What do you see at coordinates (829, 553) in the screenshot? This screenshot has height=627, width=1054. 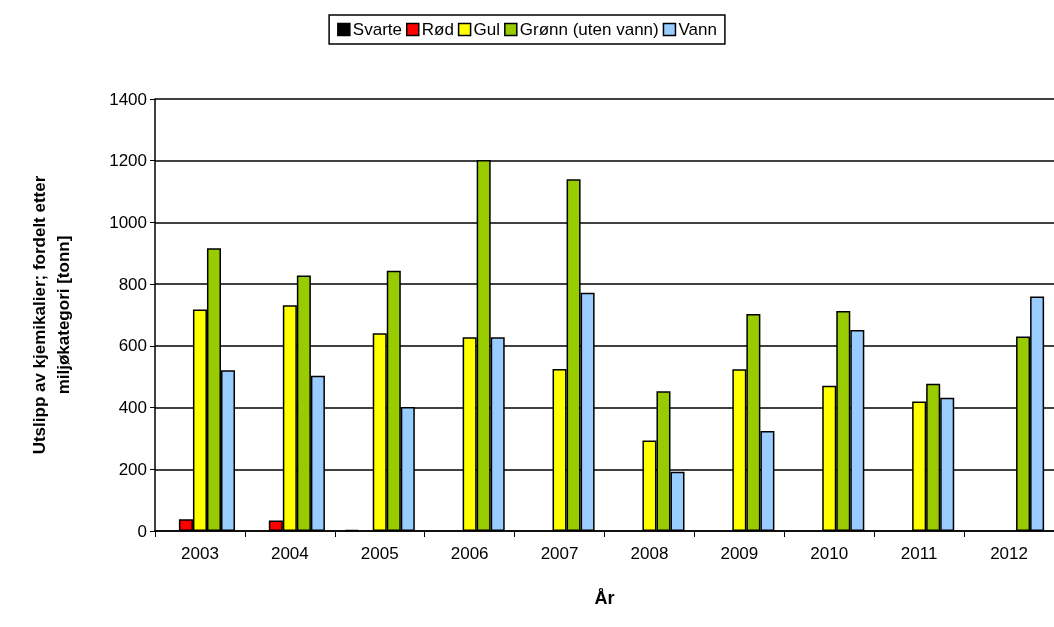 I see `x-tick-label: 2010` at bounding box center [829, 553].